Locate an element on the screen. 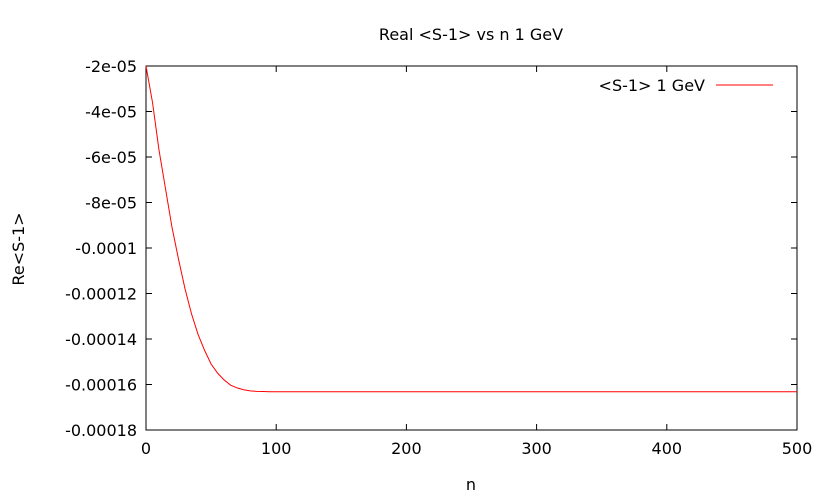 The image size is (830, 498). y-tick-label: -0.00018 is located at coordinates (101, 430).